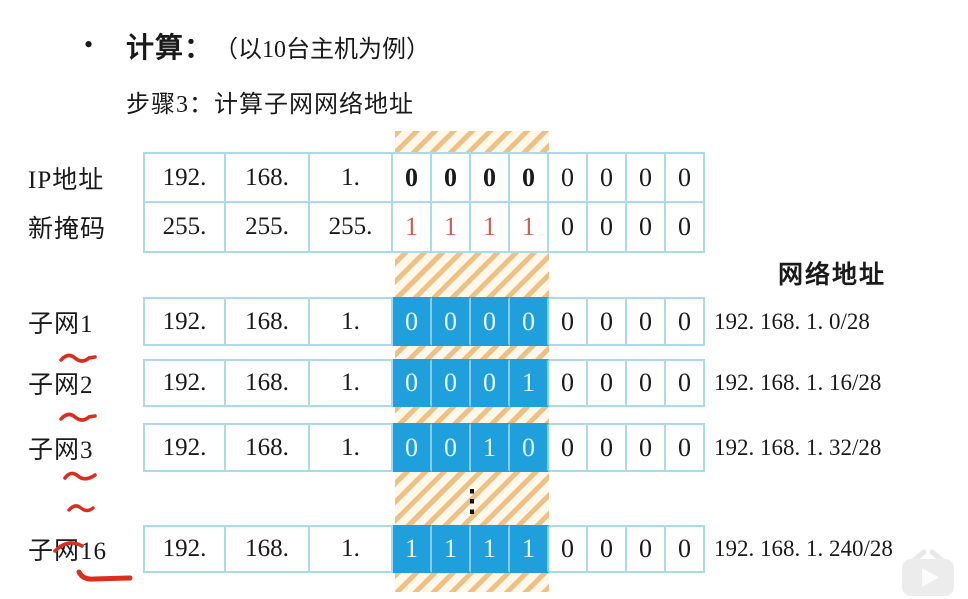  I want to click on cell-strip: 192. 168. 1. 1 1 1 1 0 0 0 0, so click(424, 549).